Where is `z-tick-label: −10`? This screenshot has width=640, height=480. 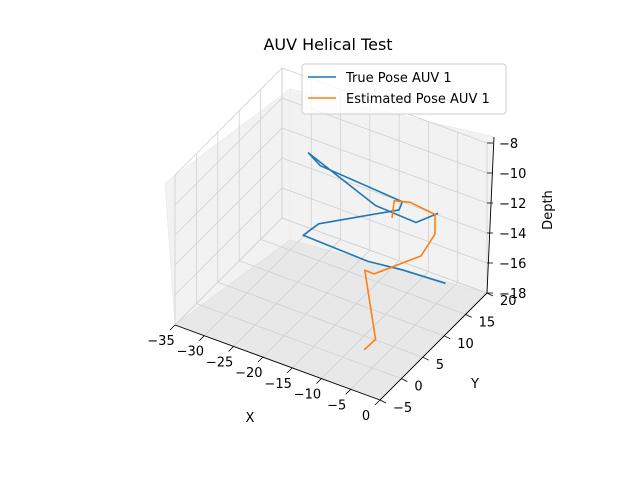
z-tick-label: −10 is located at coordinates (512, 174).